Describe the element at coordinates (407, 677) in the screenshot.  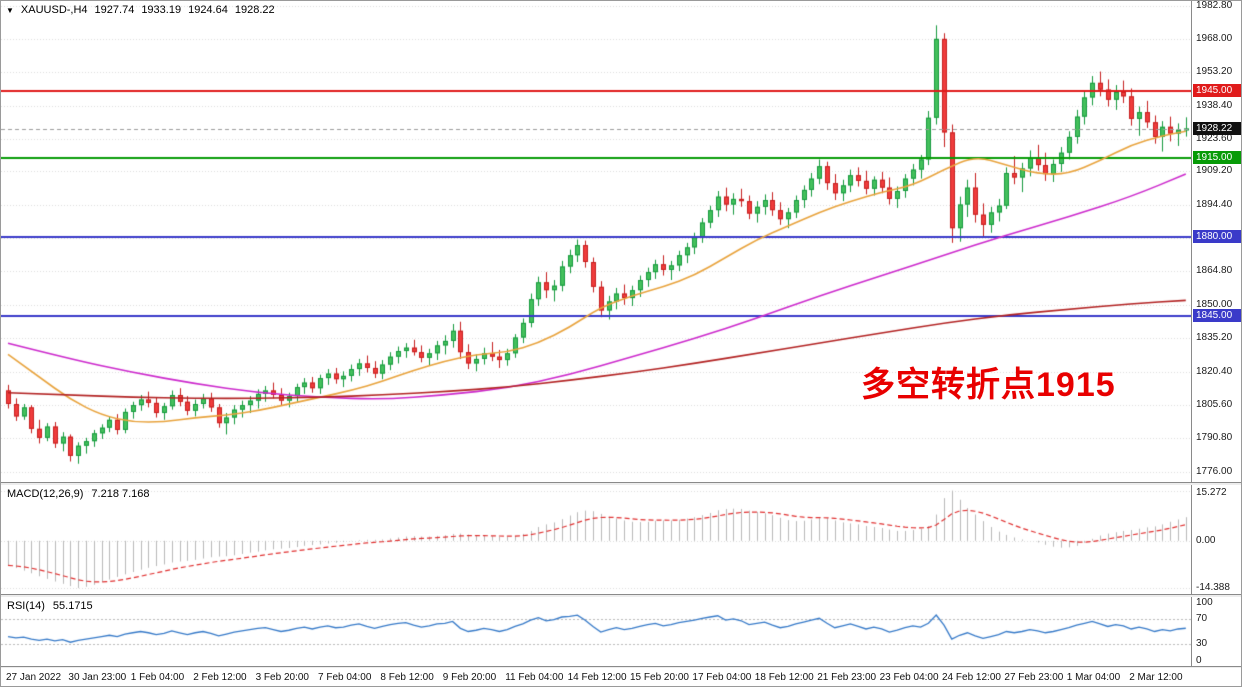
I see `time-tick-label: 8 Feb 12:00` at that location.